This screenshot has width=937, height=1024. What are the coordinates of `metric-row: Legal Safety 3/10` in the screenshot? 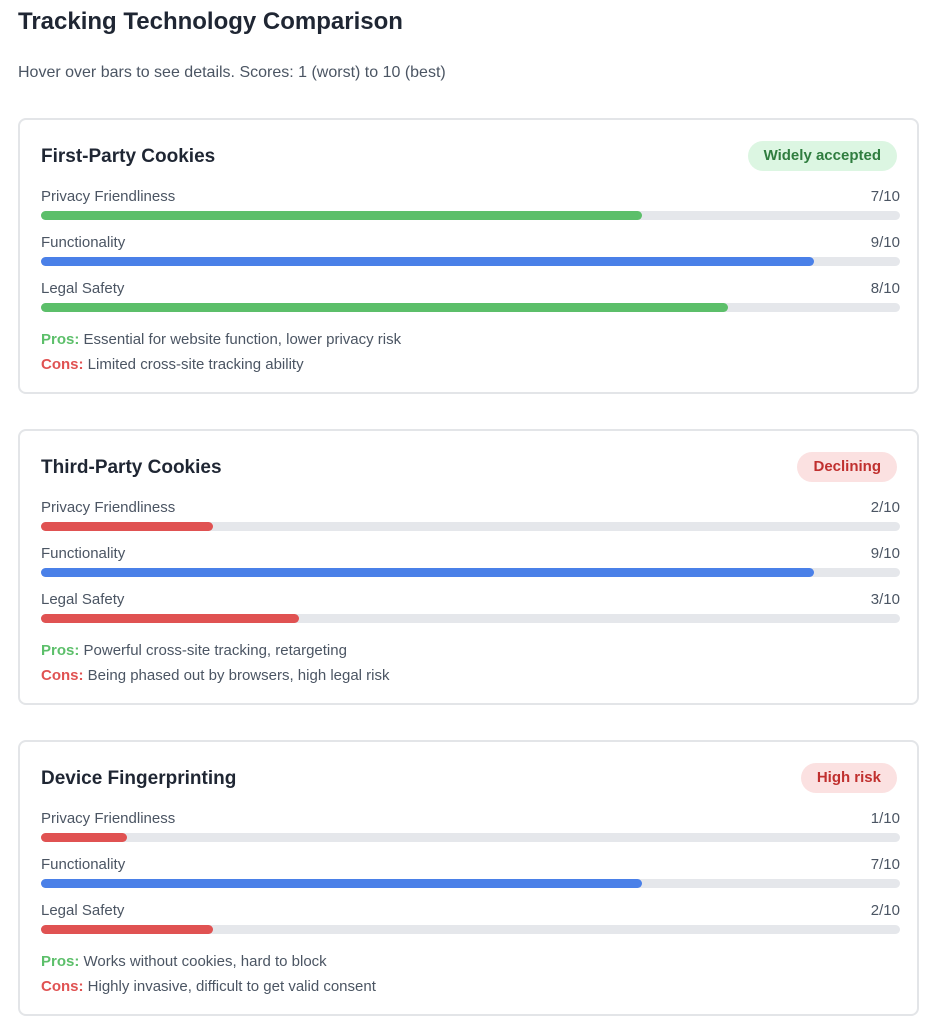 It's located at (470, 611).